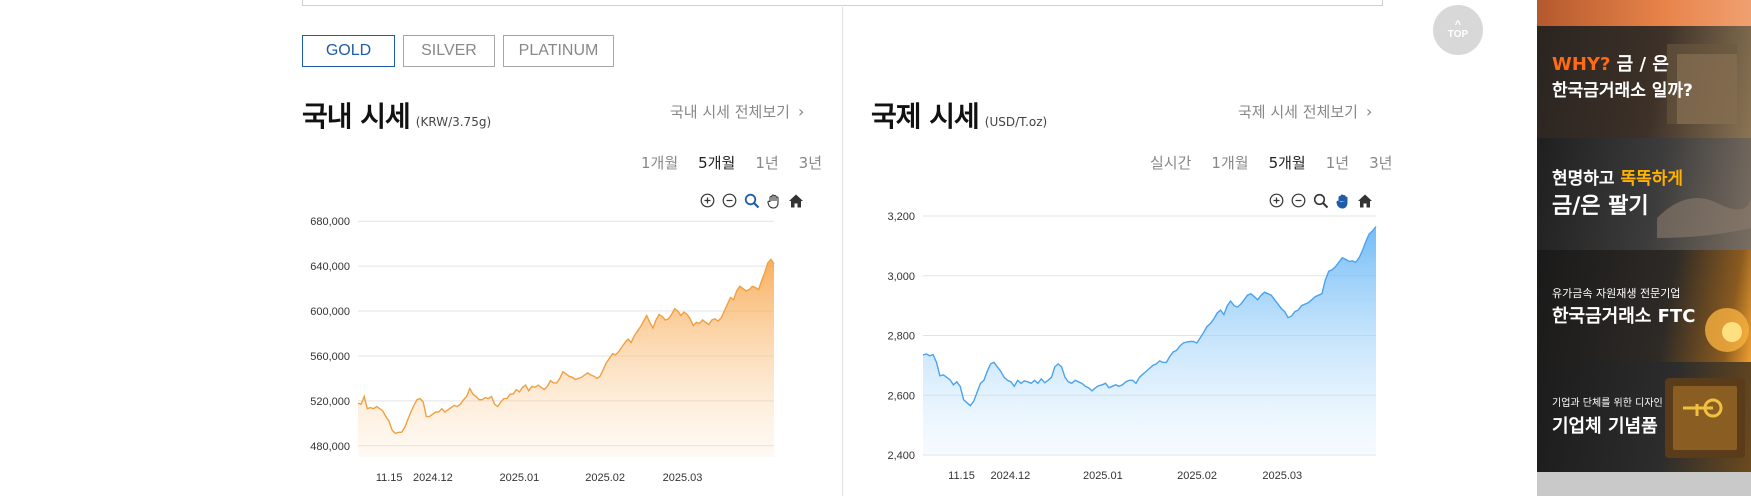  Describe the element at coordinates (330, 267) in the screenshot. I see `y-tick-label: 640,000` at that location.